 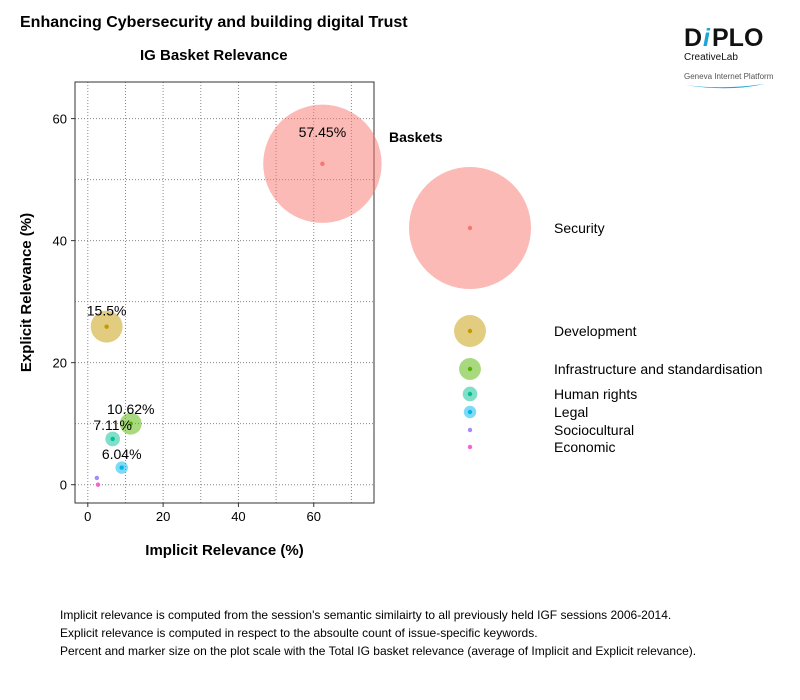 What do you see at coordinates (729, 76) in the screenshot?
I see `svg-text: Geneva Internet Platform` at bounding box center [729, 76].